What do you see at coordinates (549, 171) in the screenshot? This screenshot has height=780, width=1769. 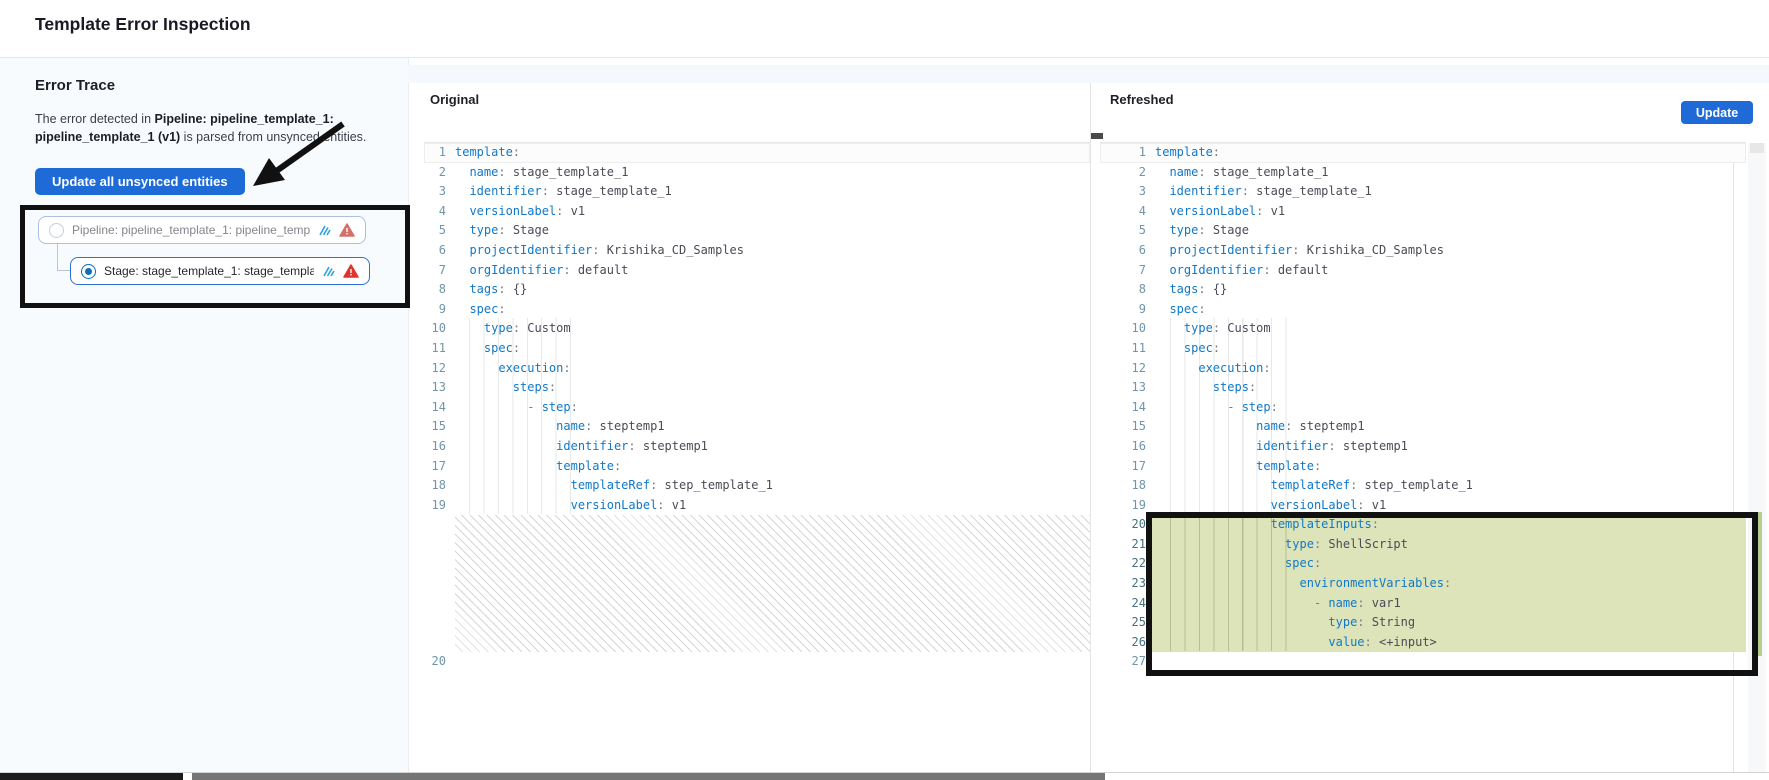 I see `code-text: name: stage_template_1` at bounding box center [549, 171].